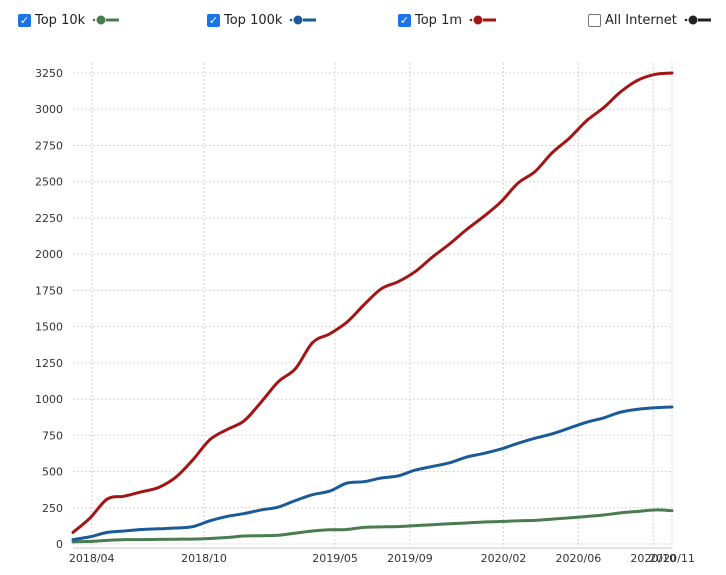 This screenshot has height=575, width=726. Describe the element at coordinates (504, 558) in the screenshot. I see `x-tick-label: 2020/02` at that location.